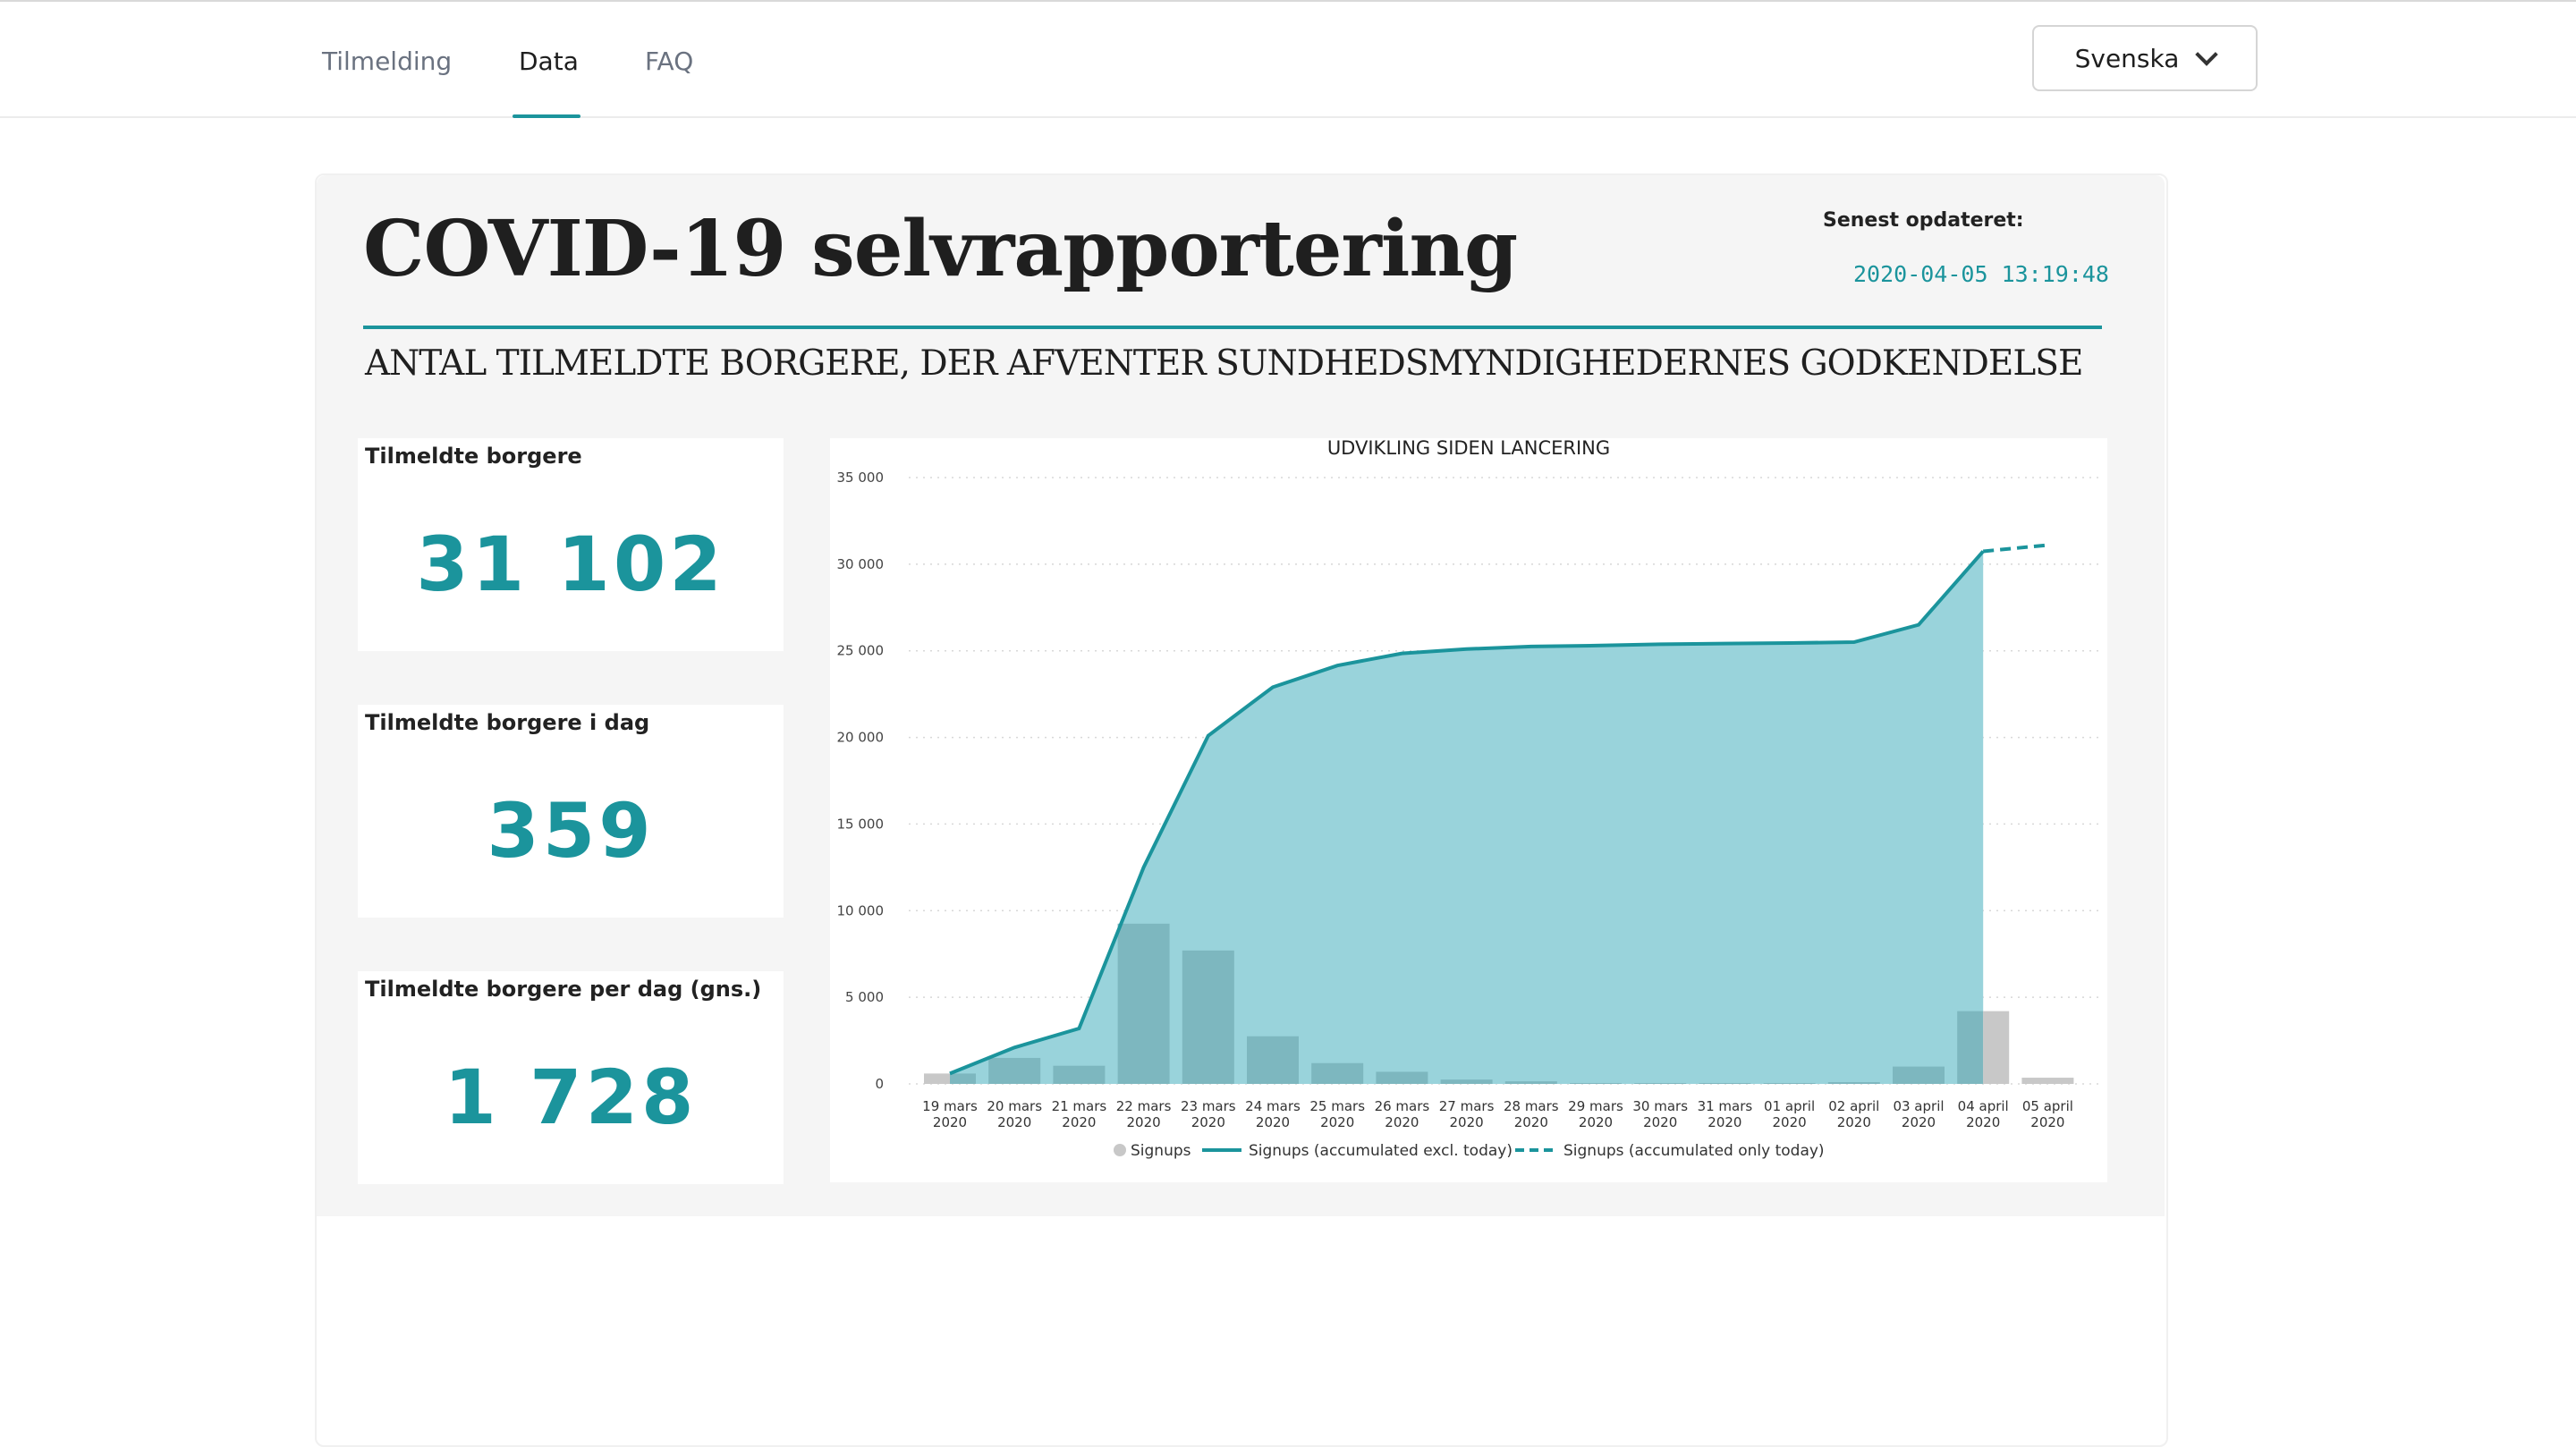 The height and width of the screenshot is (1447, 2576). Describe the element at coordinates (1983, 1106) in the screenshot. I see `x-tick-label: 04 april` at that location.